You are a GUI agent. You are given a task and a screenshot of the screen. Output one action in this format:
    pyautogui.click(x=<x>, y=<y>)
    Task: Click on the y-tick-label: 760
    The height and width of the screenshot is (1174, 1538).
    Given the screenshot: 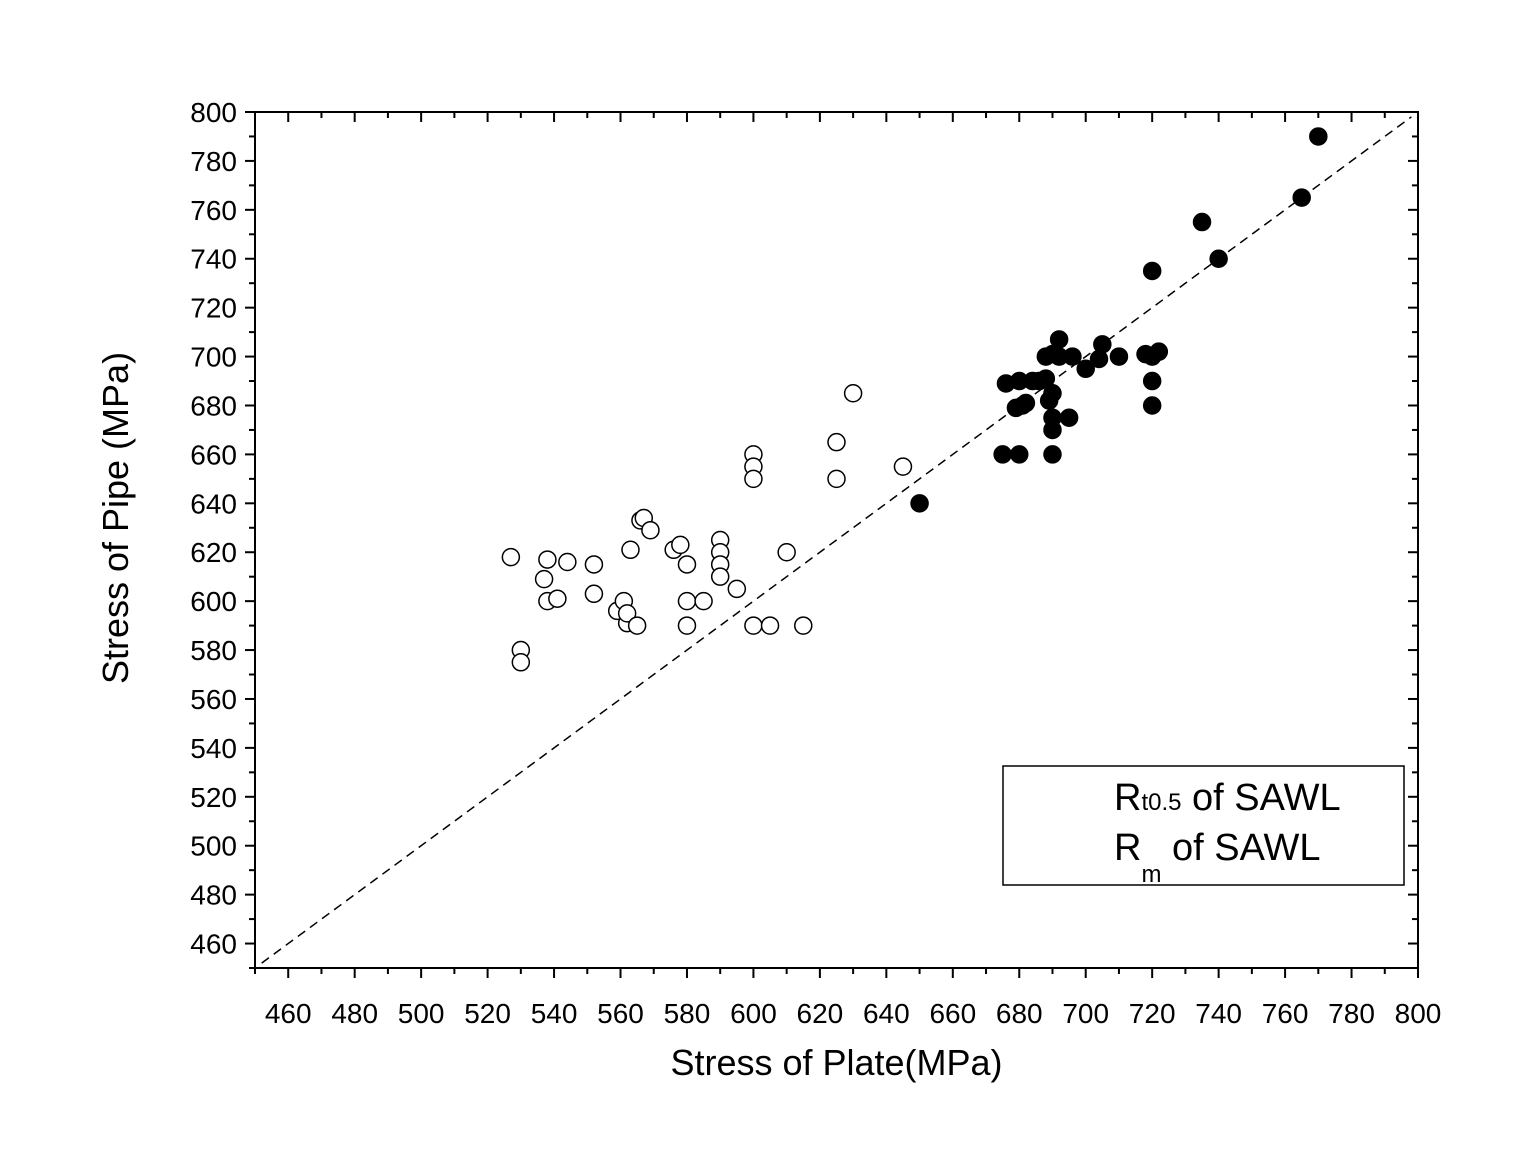 What is the action you would take?
    pyautogui.click(x=213, y=210)
    